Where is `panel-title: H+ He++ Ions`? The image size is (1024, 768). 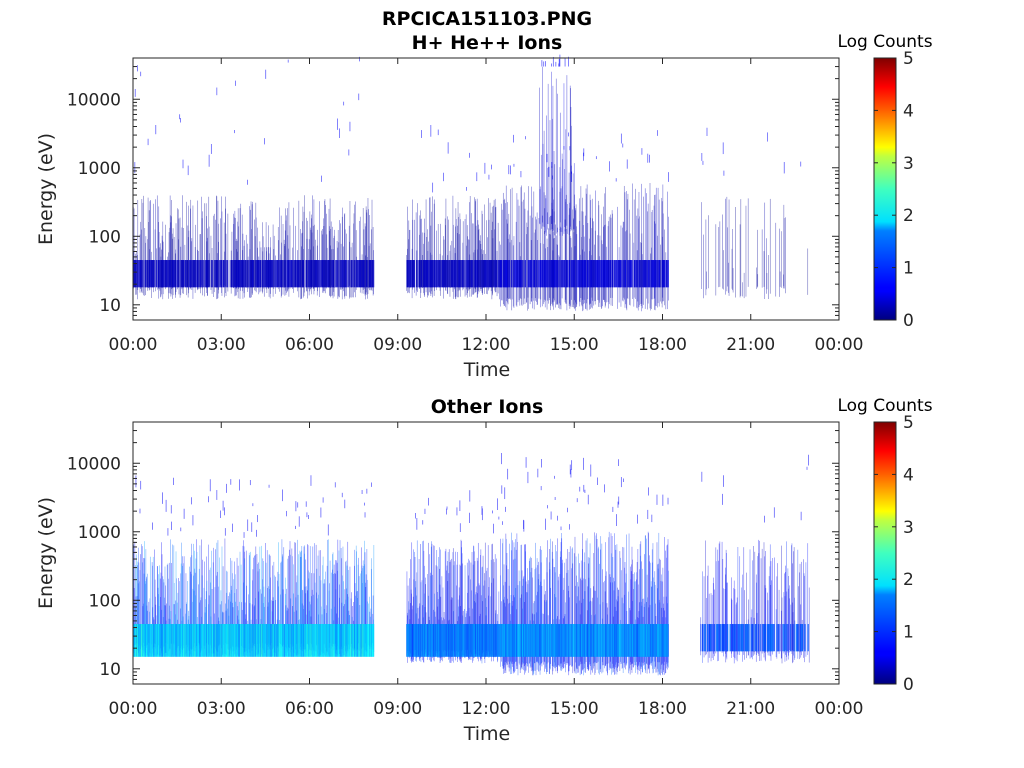 panel-title: H+ He++ Ions is located at coordinates (487, 43).